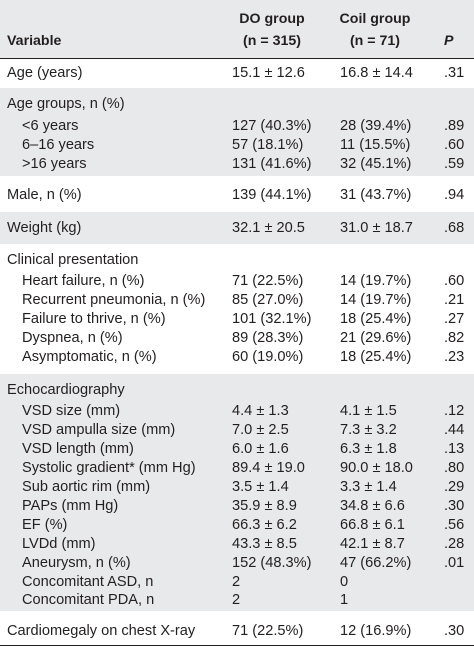 The height and width of the screenshot is (647, 474). I want to click on row-gt16-label: >16 years, so click(54, 164).